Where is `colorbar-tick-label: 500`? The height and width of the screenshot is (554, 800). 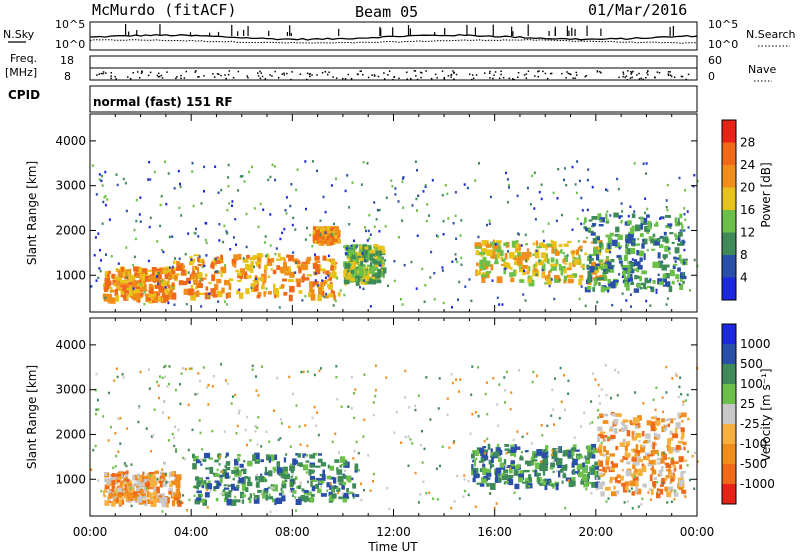
colorbar-tick-label: 500 is located at coordinates (751, 364).